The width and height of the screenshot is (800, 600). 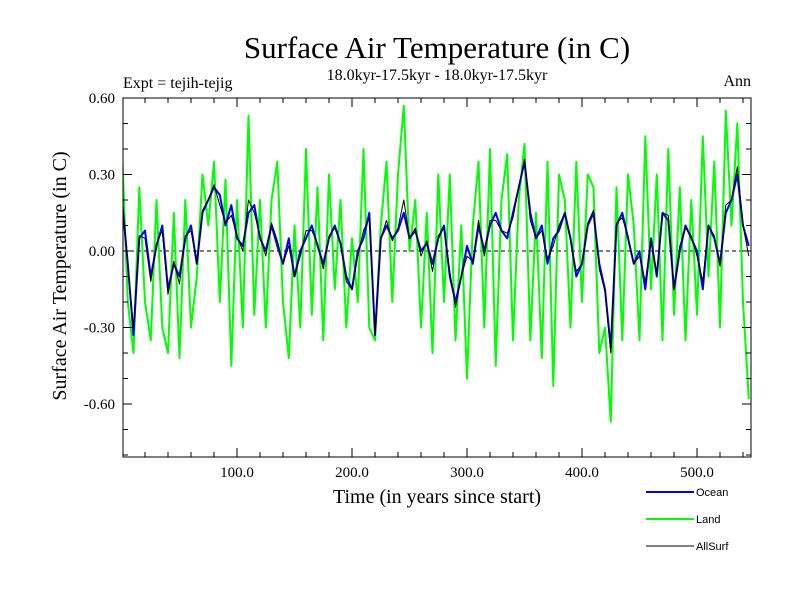 What do you see at coordinates (687, 520) in the screenshot?
I see `legend: Ocean Land AllSurf` at bounding box center [687, 520].